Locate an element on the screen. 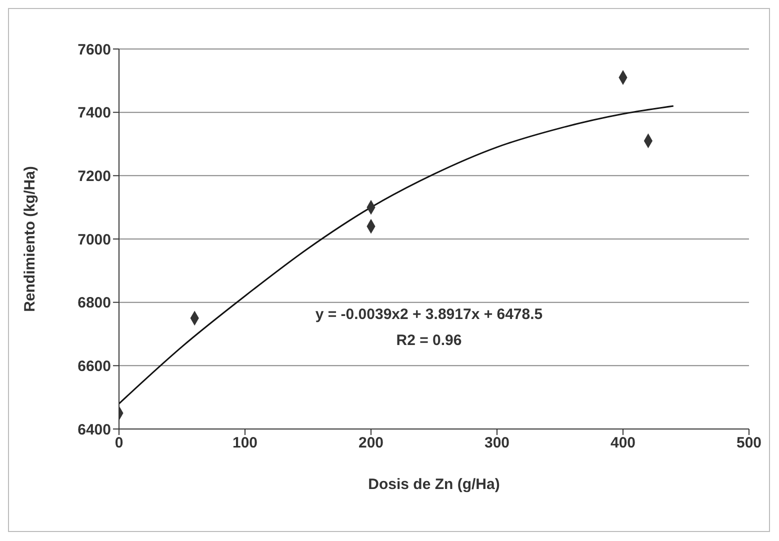  annotation: y = -0.0039x2 + 3.8917x + 6478.5 is located at coordinates (429, 315).